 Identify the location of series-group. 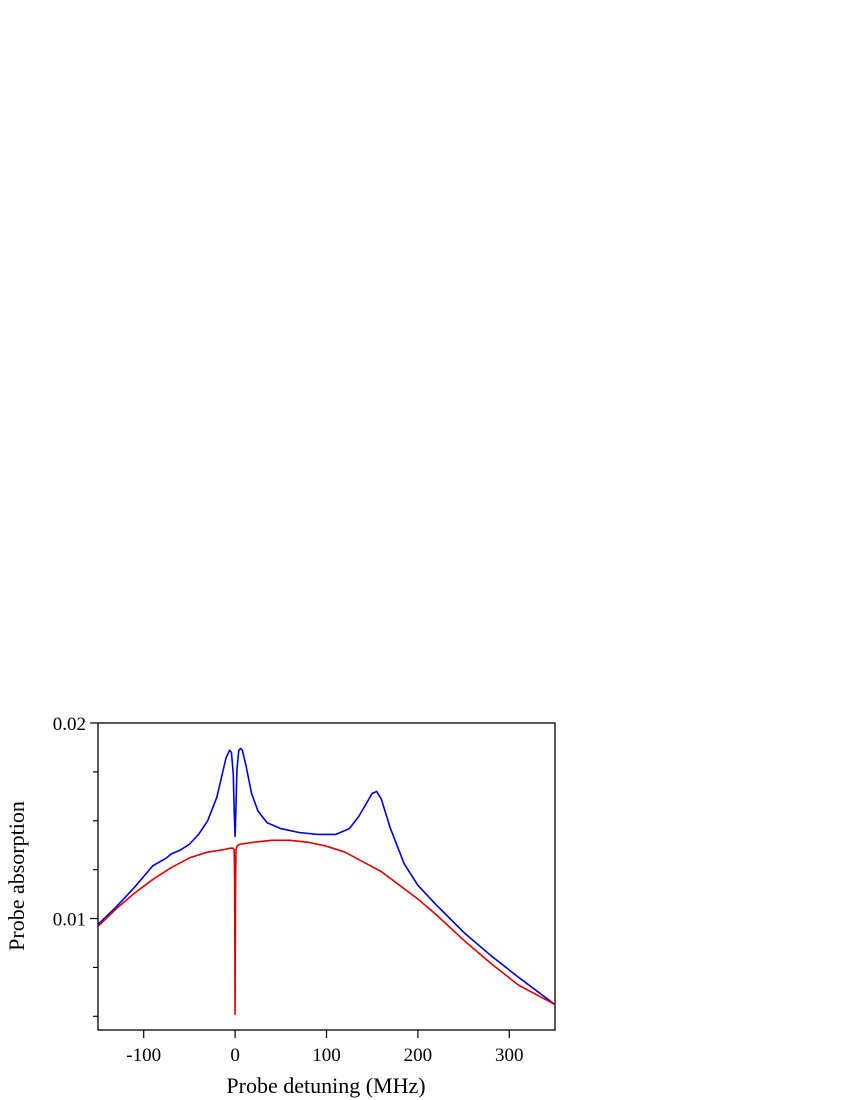
(326, 881).